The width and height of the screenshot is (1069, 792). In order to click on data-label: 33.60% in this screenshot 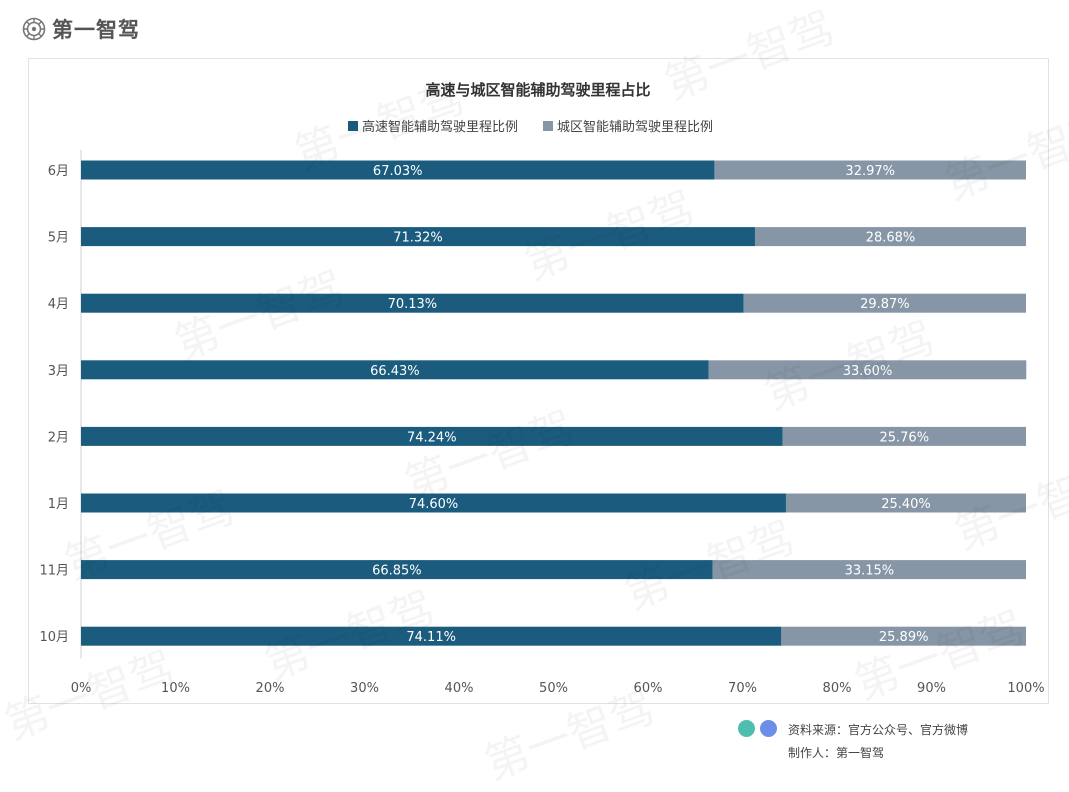, I will do `click(868, 371)`.